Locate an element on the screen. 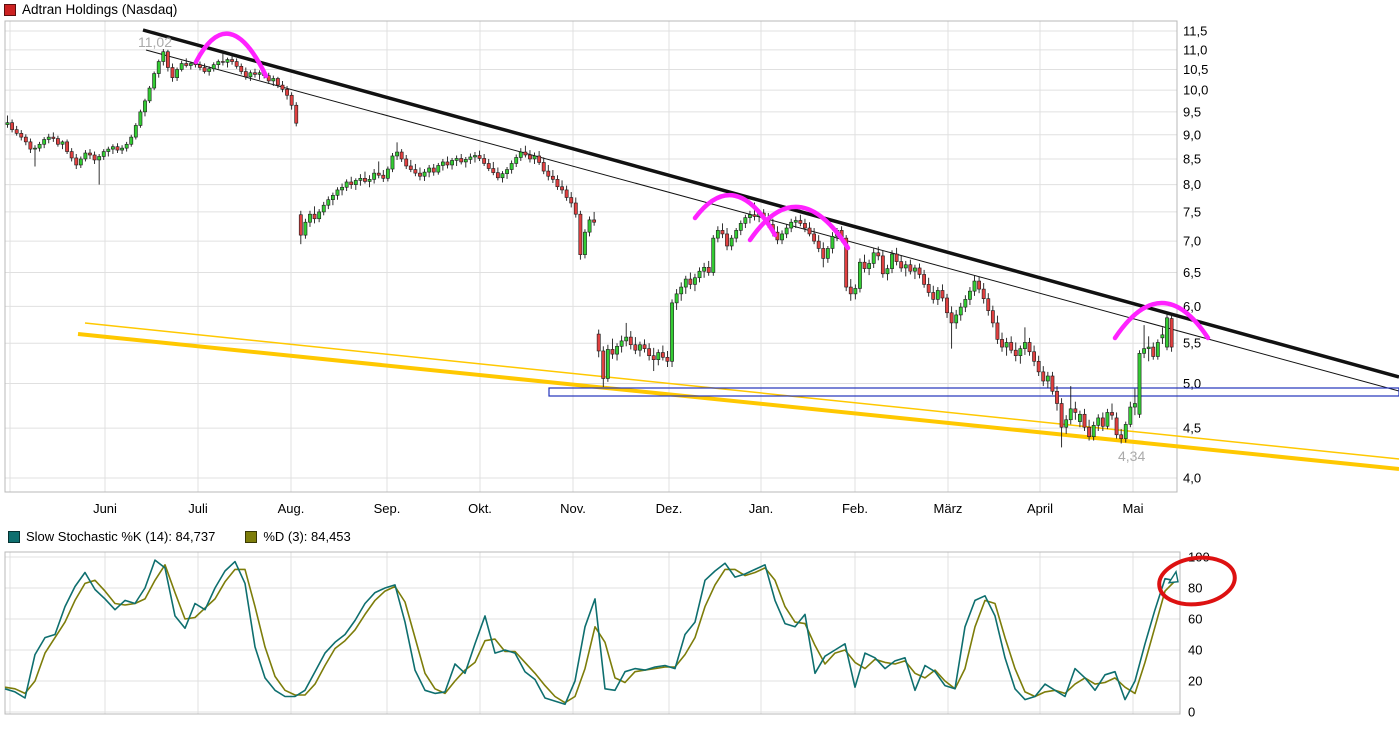 This screenshot has height=745, width=1399. k-end-marker is located at coordinates (1173, 576).